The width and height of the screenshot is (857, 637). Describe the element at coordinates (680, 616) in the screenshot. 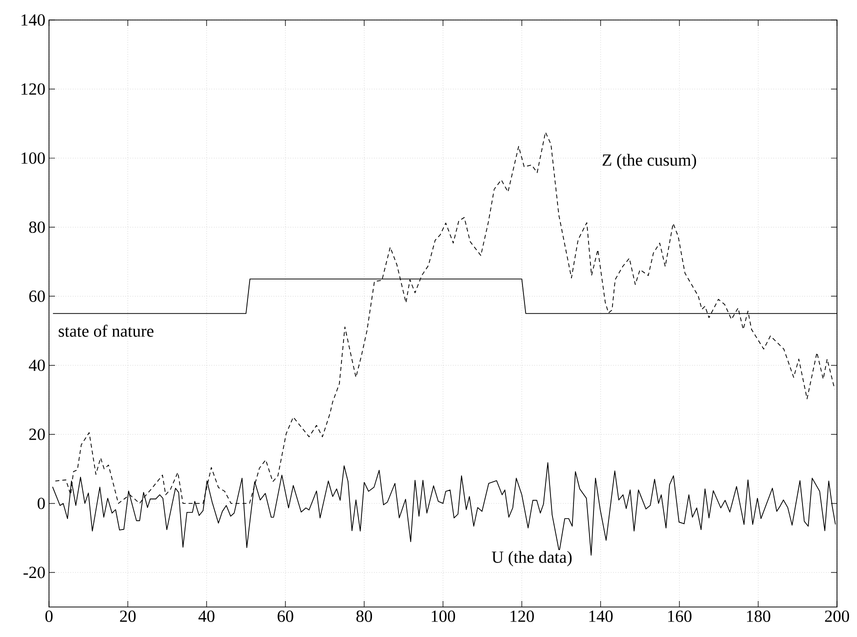

I see `x-tick-label: 160` at that location.